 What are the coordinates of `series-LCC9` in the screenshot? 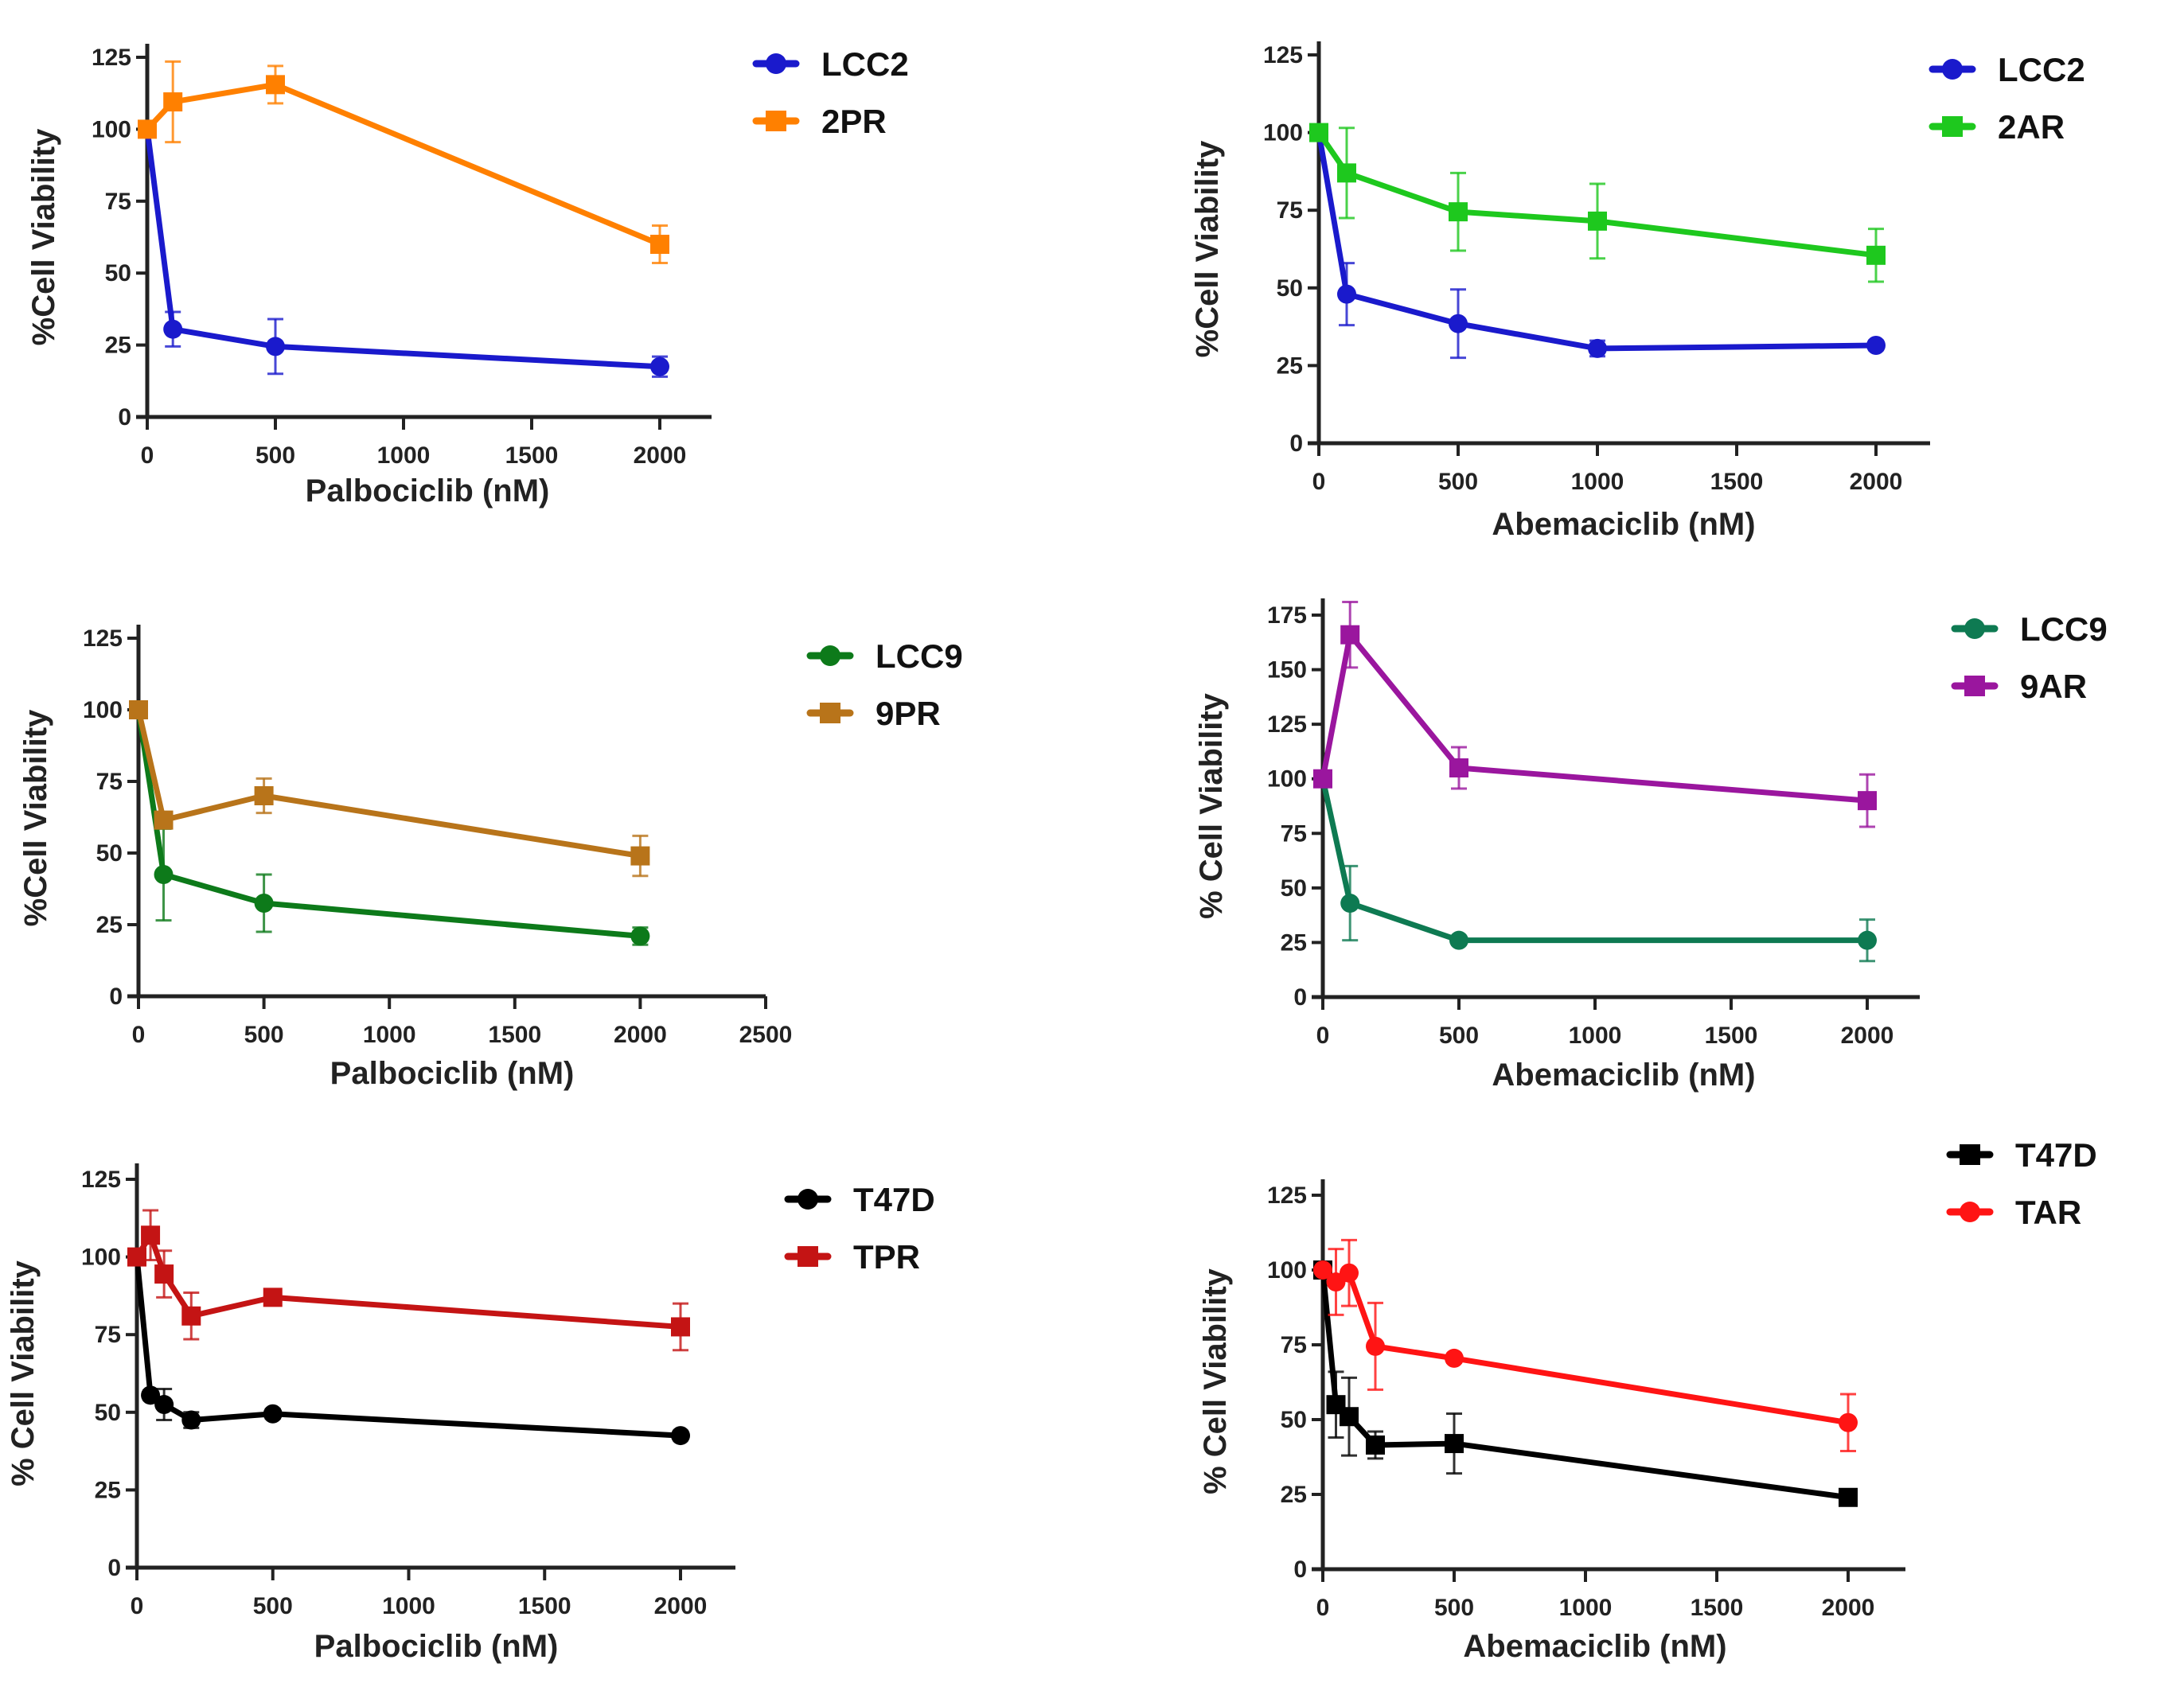 It's located at (1595, 866).